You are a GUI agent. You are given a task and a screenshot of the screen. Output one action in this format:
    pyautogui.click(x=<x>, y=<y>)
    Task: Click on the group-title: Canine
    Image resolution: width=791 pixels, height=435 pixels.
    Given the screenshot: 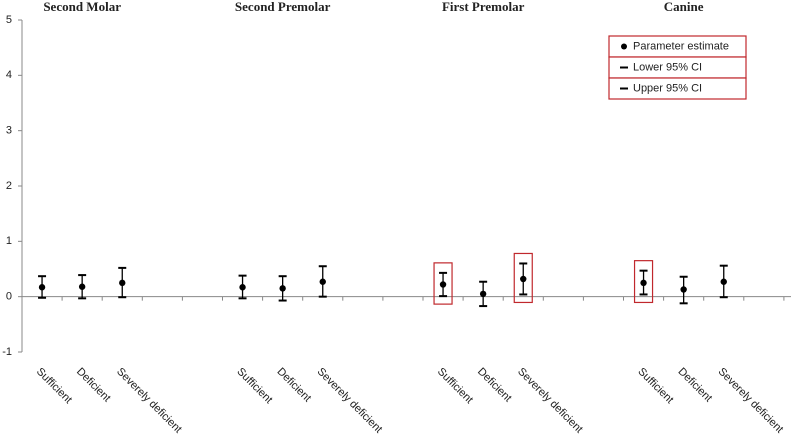 What is the action you would take?
    pyautogui.click(x=684, y=7)
    